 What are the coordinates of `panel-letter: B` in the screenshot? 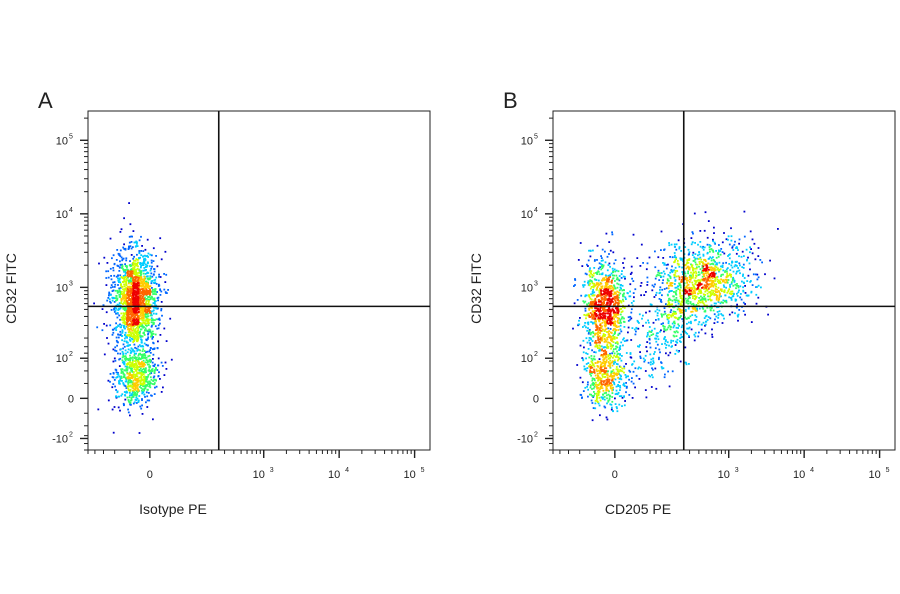 It's located at (510, 100).